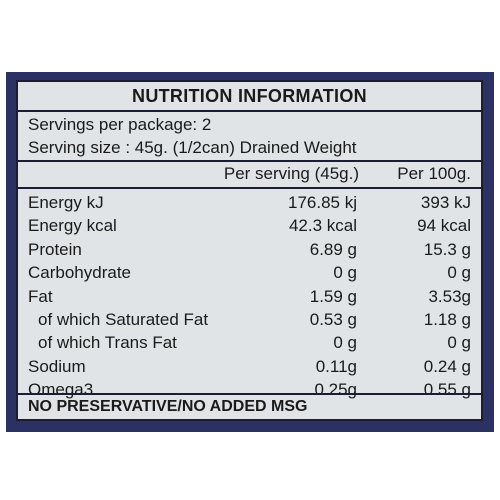  Describe the element at coordinates (333, 319) in the screenshot. I see `per-serving-value: 0.53 g` at that location.